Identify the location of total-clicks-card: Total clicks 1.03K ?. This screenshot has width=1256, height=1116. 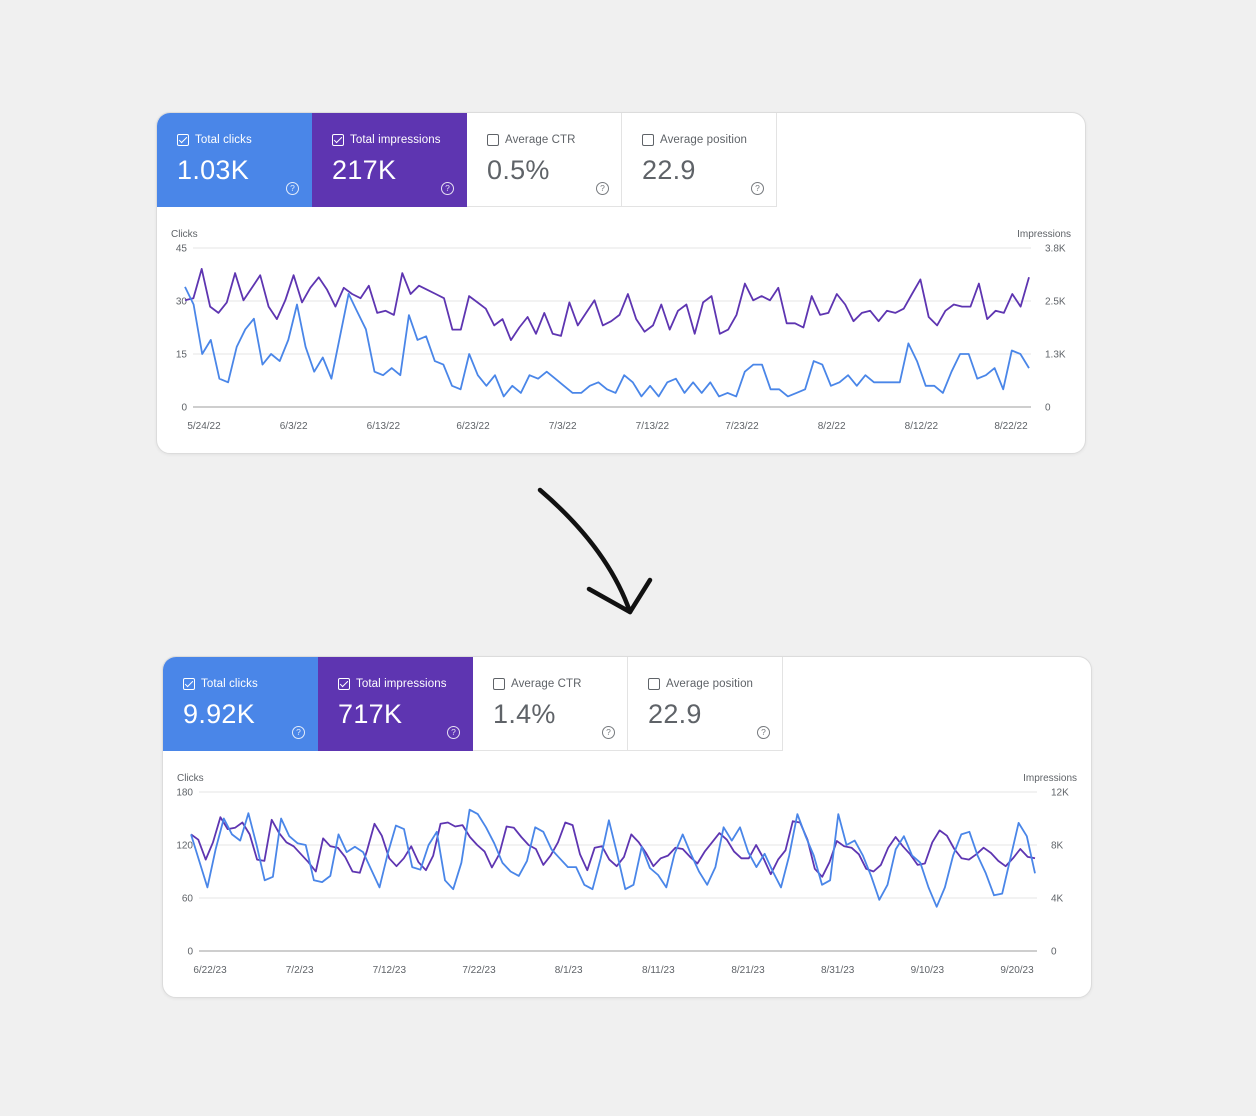
(234, 160).